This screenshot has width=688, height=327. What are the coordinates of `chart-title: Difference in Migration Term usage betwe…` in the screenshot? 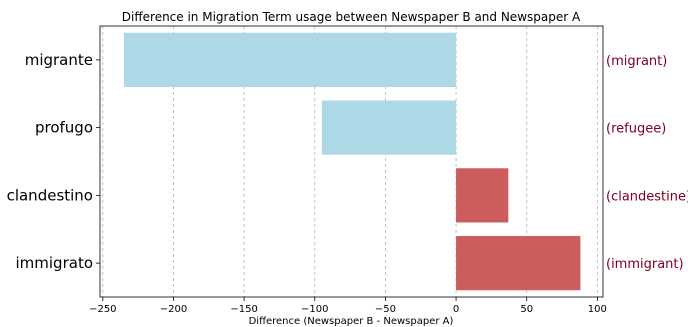 It's located at (351, 17).